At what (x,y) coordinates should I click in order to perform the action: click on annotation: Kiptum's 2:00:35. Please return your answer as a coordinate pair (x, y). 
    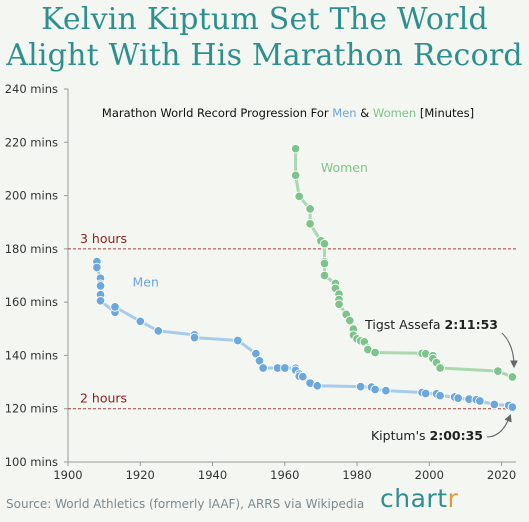
    Looking at the image, I should click on (427, 435).